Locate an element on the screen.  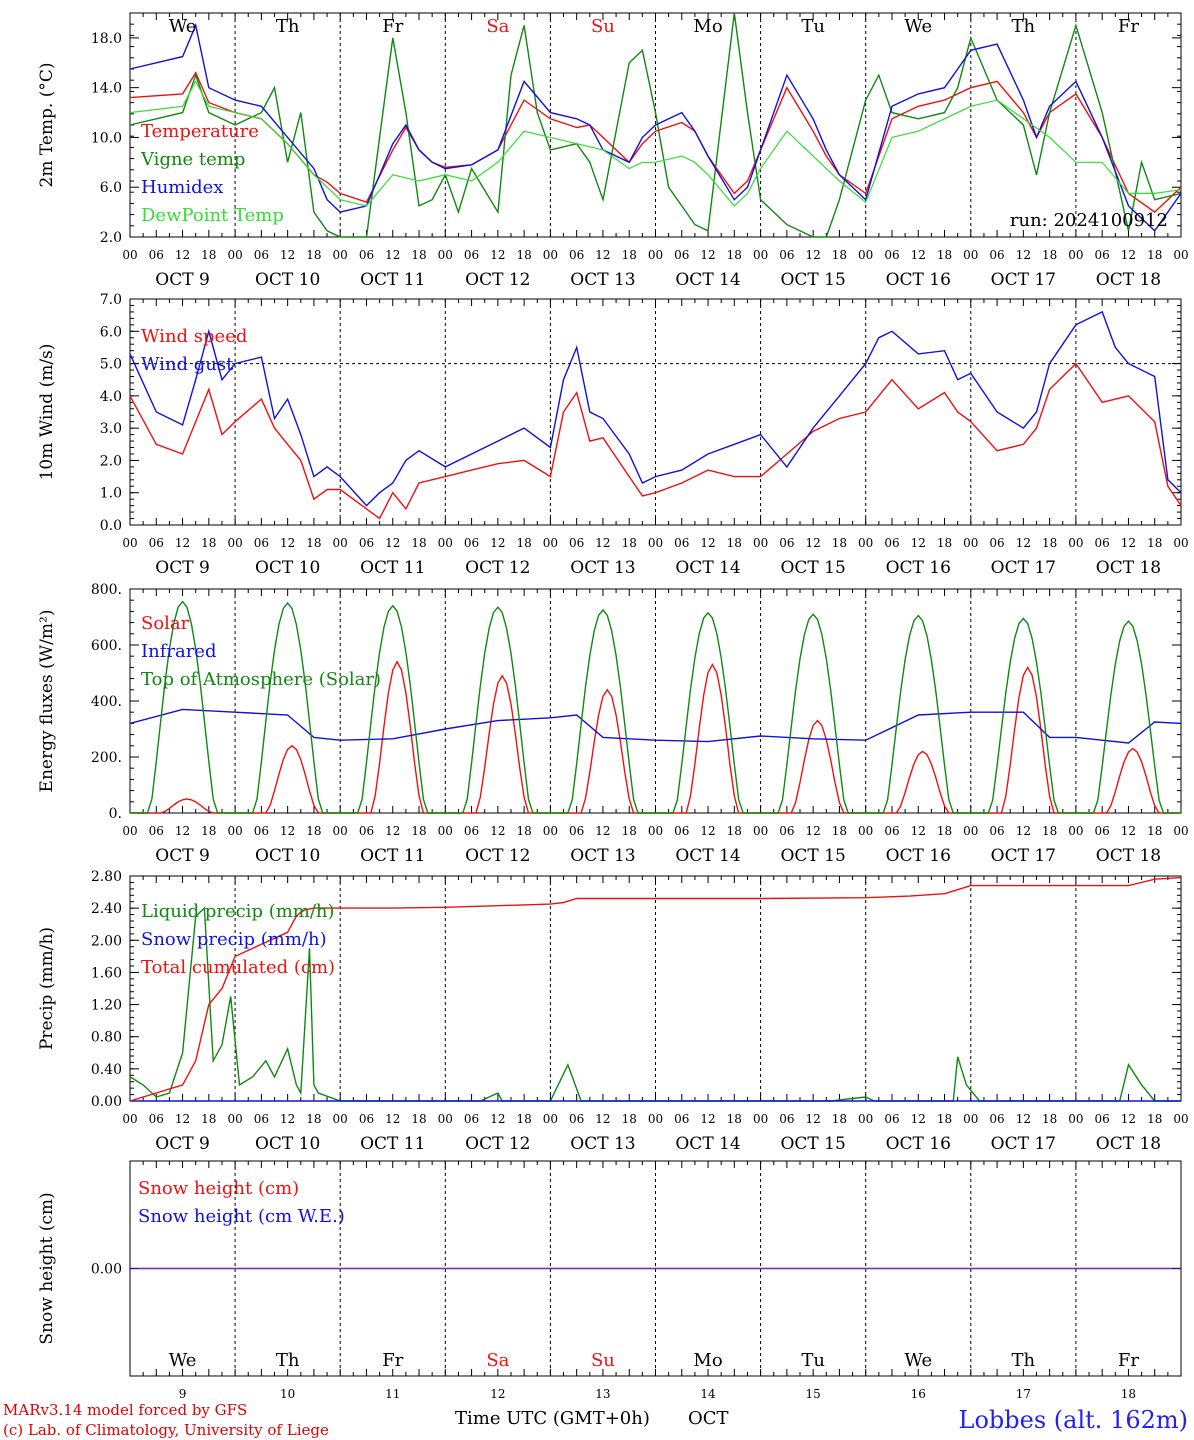
date-label: OCT 16 is located at coordinates (918, 280).